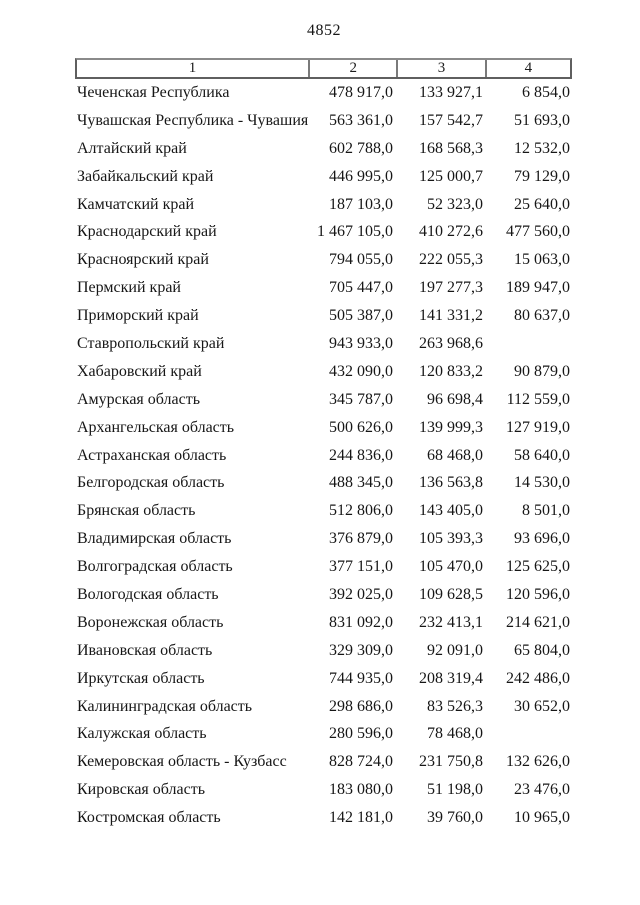 This screenshot has height=905, width=640. Describe the element at coordinates (527, 68) in the screenshot. I see `header-cell-4: 4` at that location.